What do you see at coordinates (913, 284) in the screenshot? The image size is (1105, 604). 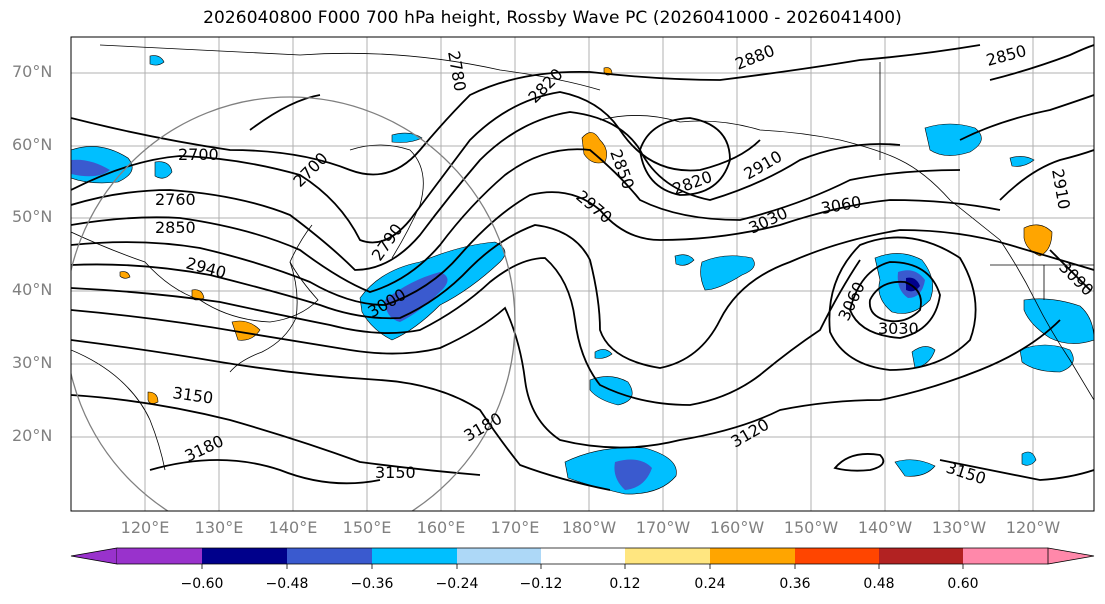 I see `negative-anomaly-extreme` at bounding box center [913, 284].